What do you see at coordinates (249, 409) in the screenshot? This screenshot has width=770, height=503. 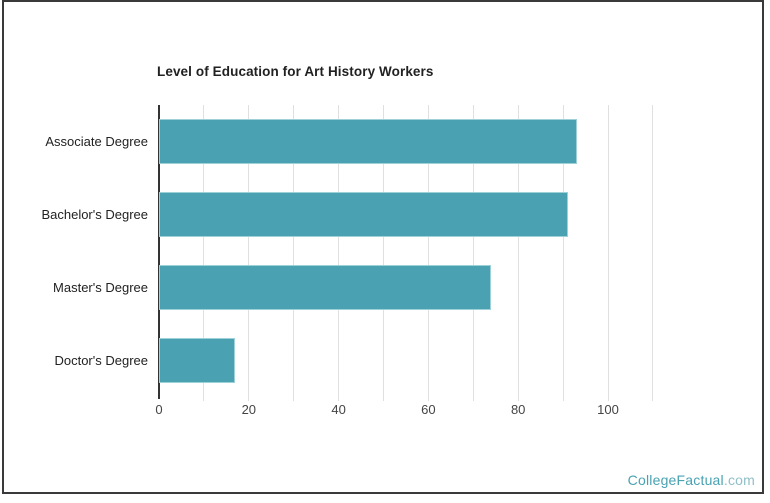 I see `x-axis-tick-label: 20` at bounding box center [249, 409].